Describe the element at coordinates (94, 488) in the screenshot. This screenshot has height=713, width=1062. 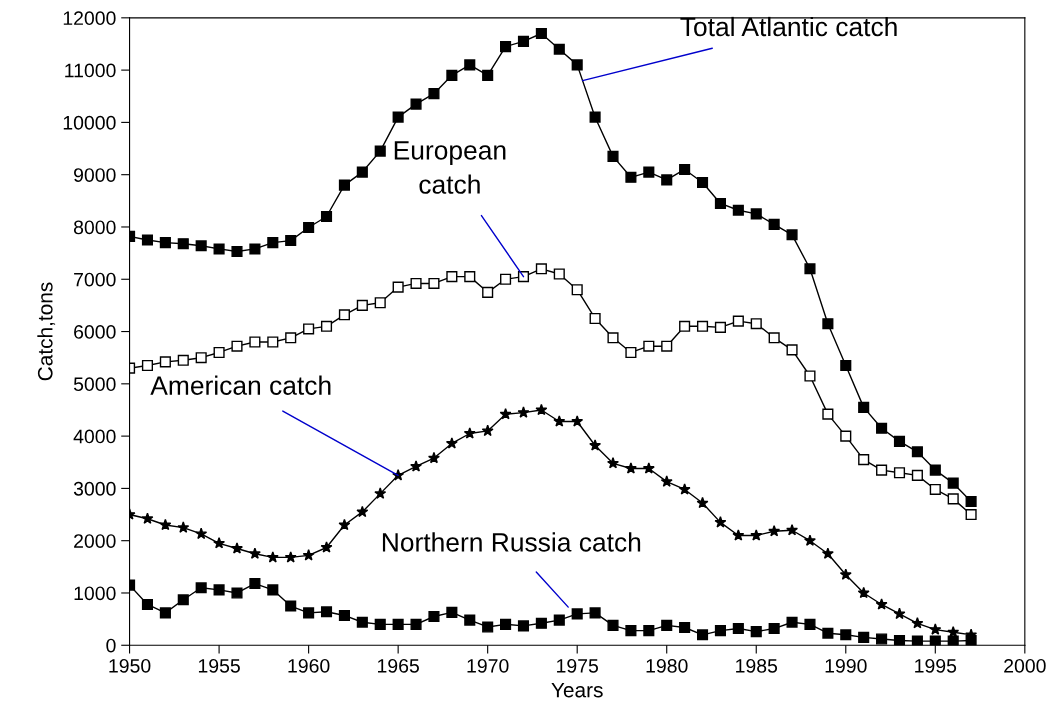
I see `y-tick-label: 3000` at that location.